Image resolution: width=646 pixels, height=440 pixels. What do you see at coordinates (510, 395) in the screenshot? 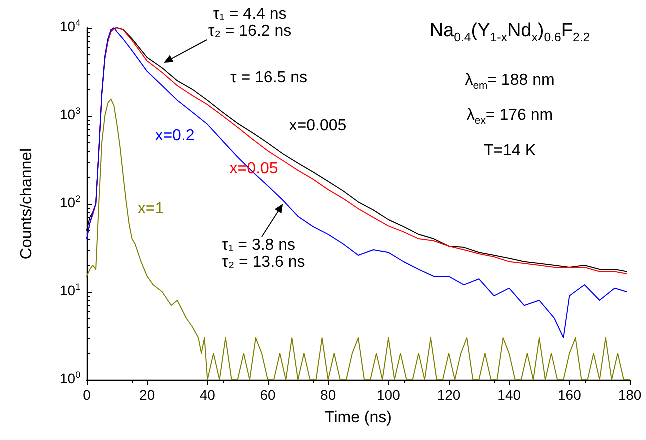
I see `x-tick-label: 140` at bounding box center [510, 395].